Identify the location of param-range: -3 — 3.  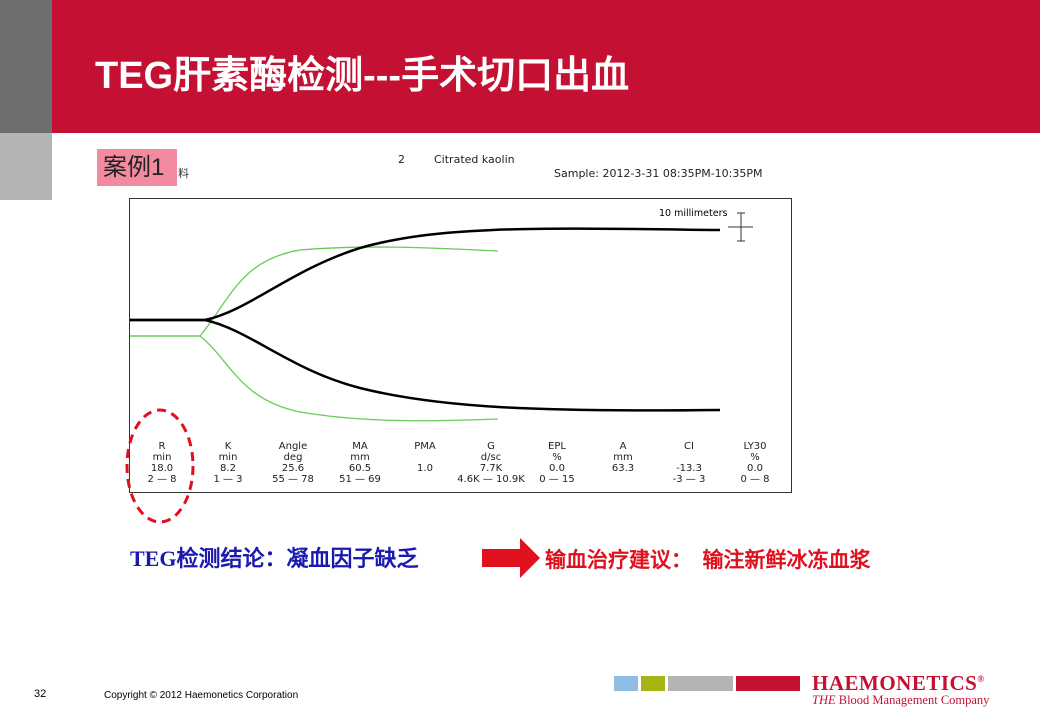
(689, 479).